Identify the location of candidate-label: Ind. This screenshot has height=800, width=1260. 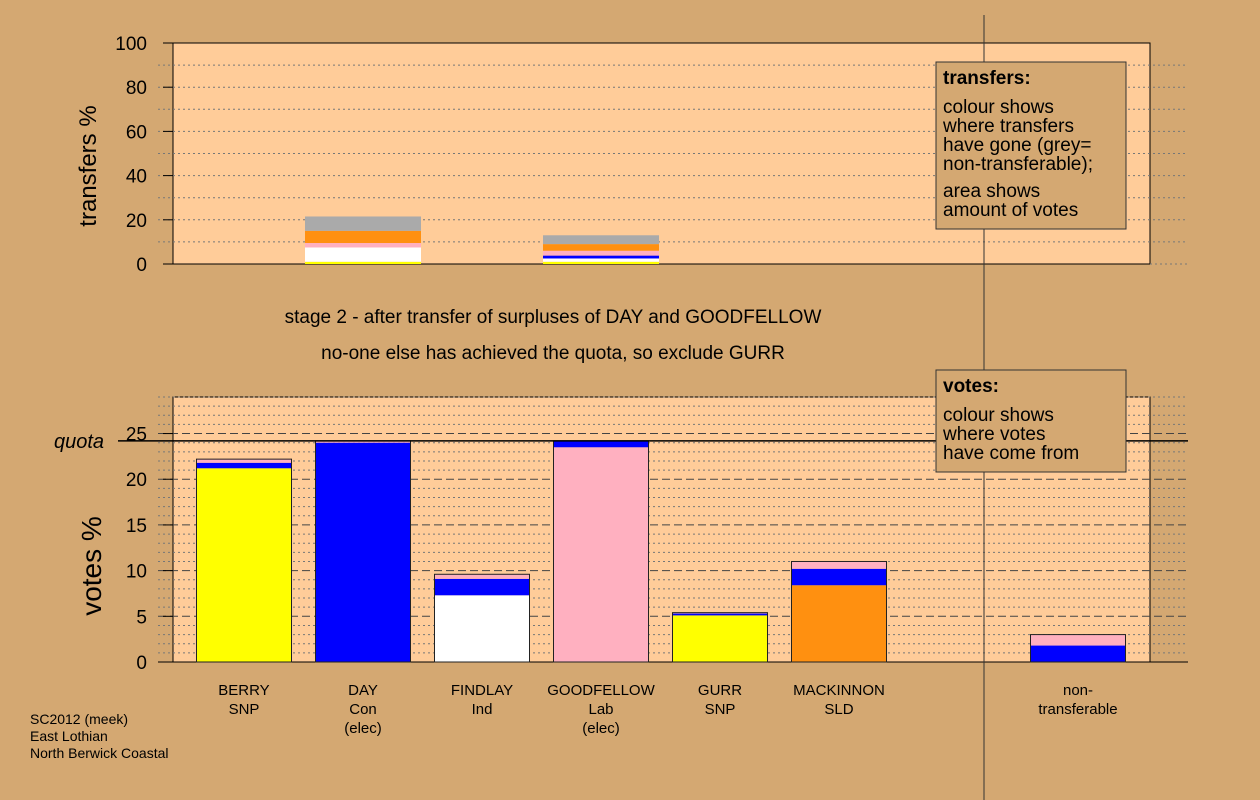
(482, 709).